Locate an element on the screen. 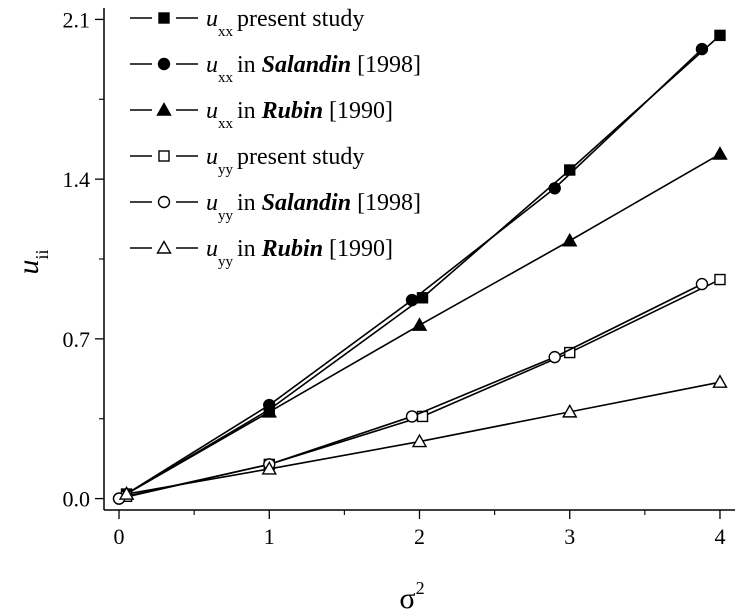 The image size is (744, 616). y-tick-label: 2.1 is located at coordinates (77, 19).